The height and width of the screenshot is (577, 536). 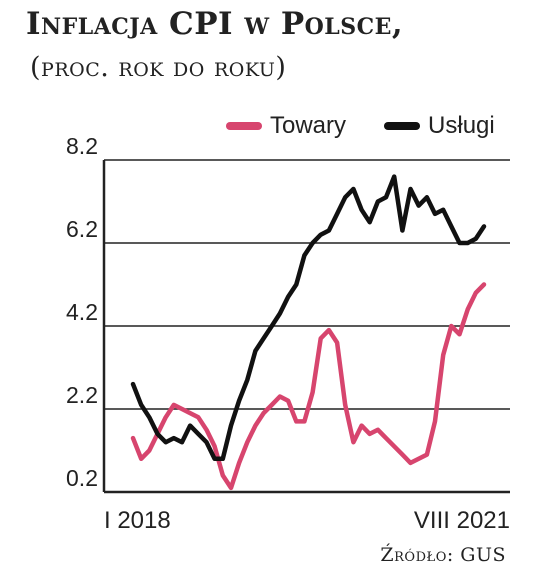 I want to click on y-tick-label: 8.2, so click(x=82, y=146).